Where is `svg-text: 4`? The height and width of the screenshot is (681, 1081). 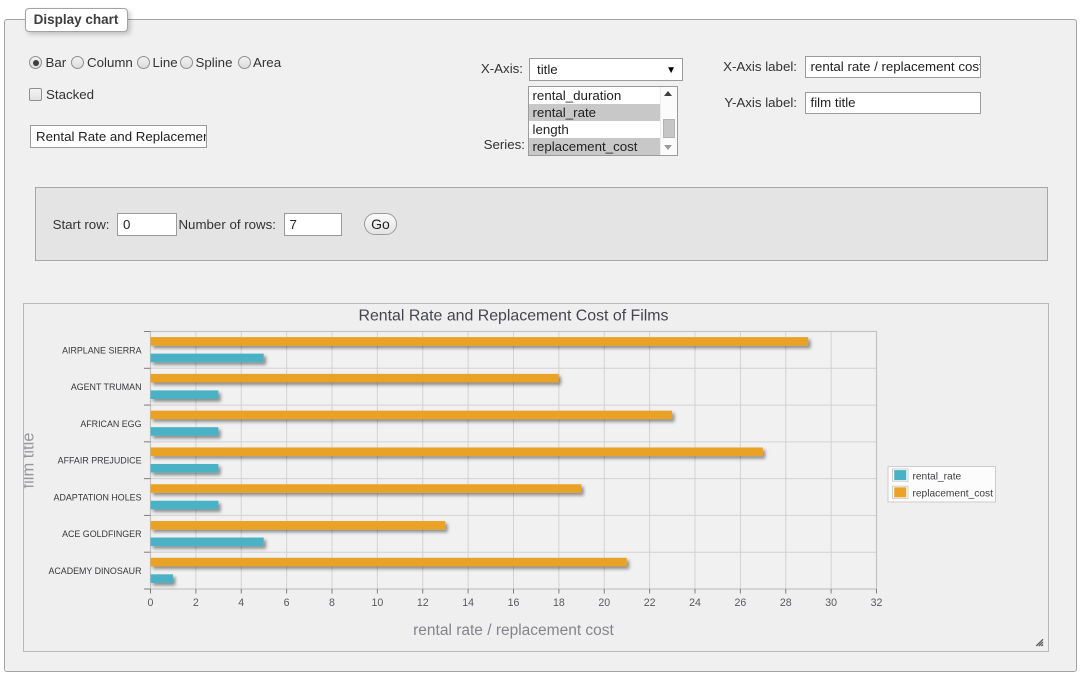
svg-text: 4 is located at coordinates (241, 603).